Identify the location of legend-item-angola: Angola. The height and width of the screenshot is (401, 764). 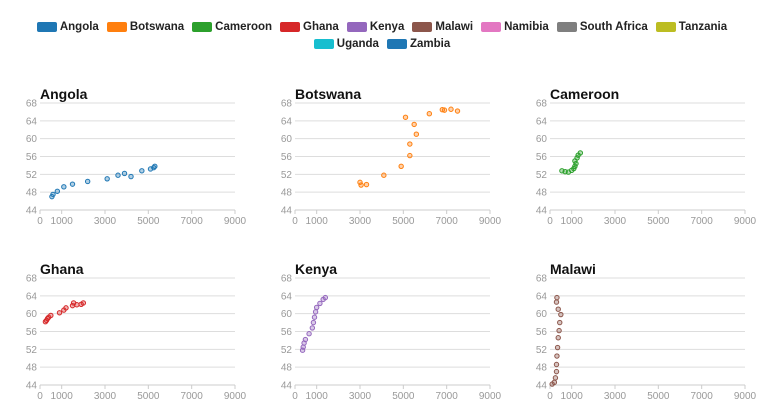
(67, 27).